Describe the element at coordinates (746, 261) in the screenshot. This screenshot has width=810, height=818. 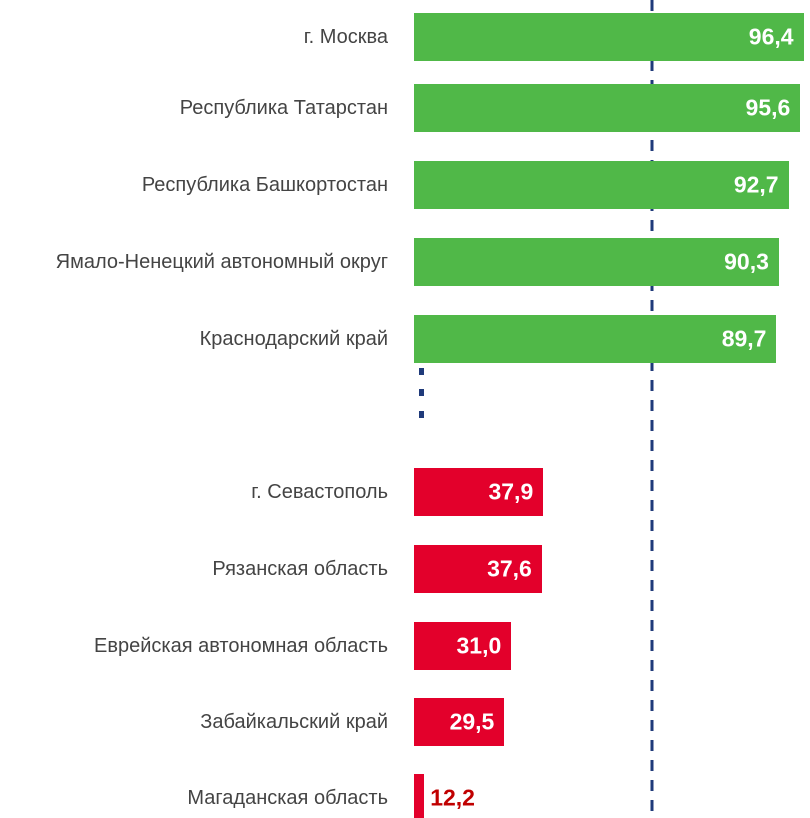
I see `value-label: 90,3` at that location.